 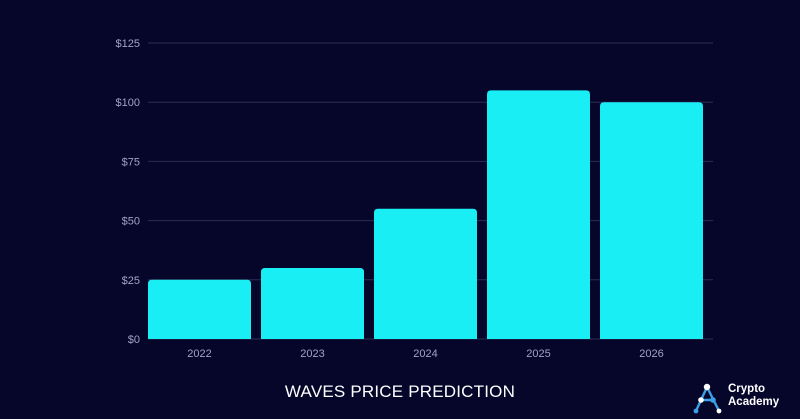 What do you see at coordinates (131, 162) in the screenshot?
I see `y-tick-label: $75` at bounding box center [131, 162].